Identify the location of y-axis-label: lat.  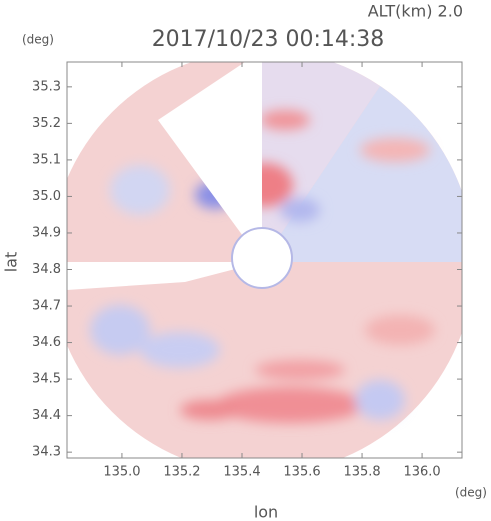
(11, 262).